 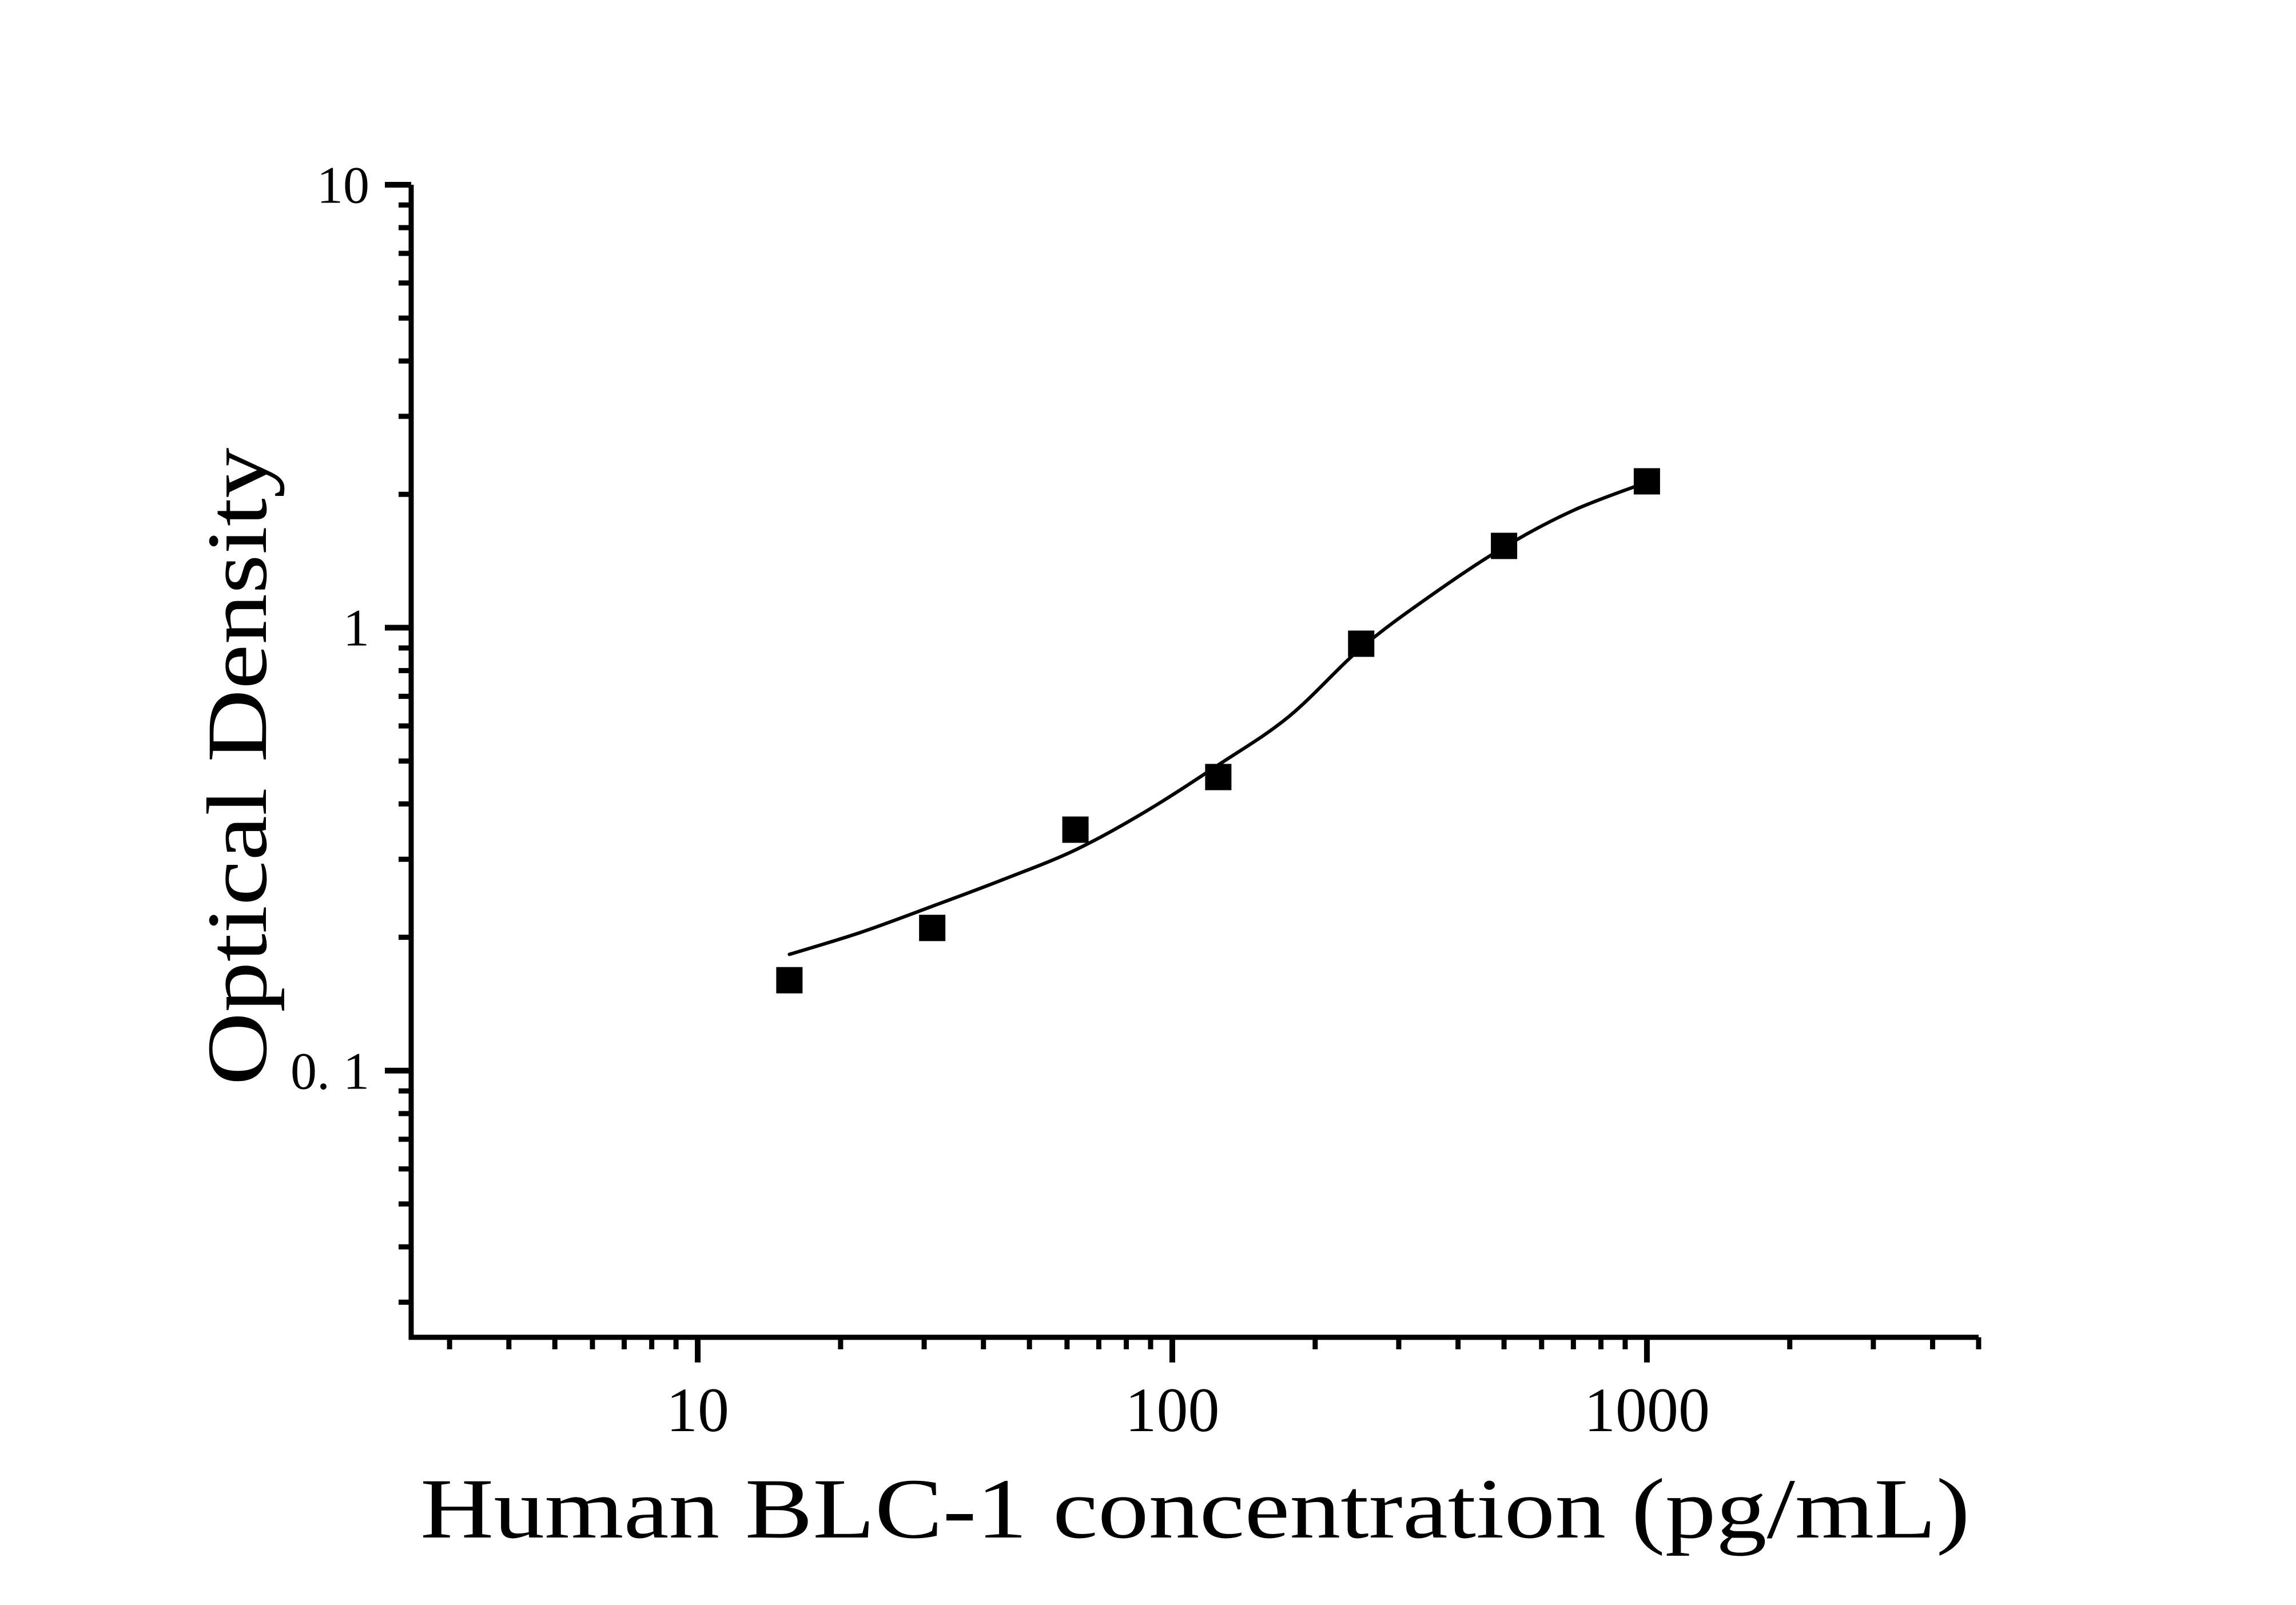 What do you see at coordinates (1173, 1349) in the screenshot?
I see `x-major-ticks` at bounding box center [1173, 1349].